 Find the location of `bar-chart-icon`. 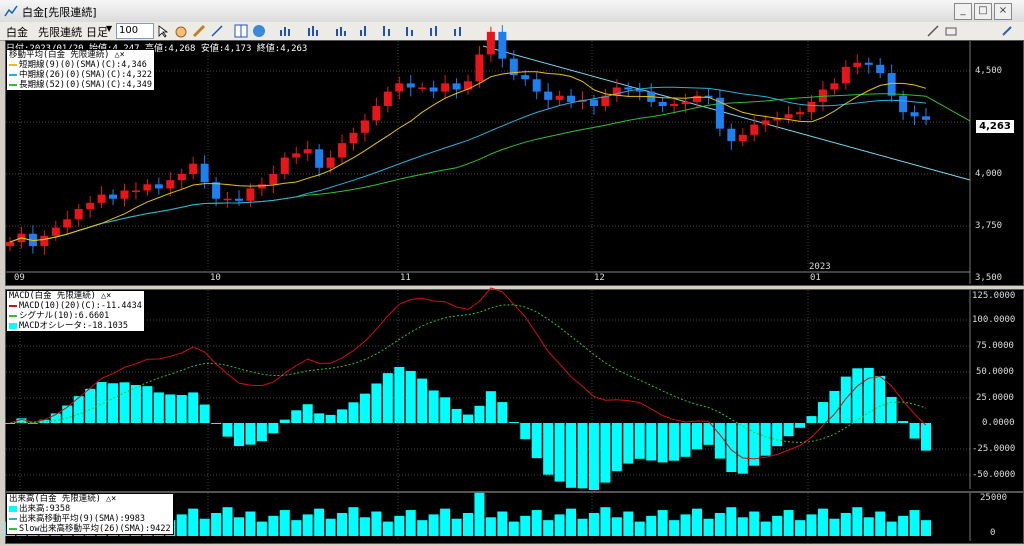

bar-chart-icon is located at coordinates (341, 31).